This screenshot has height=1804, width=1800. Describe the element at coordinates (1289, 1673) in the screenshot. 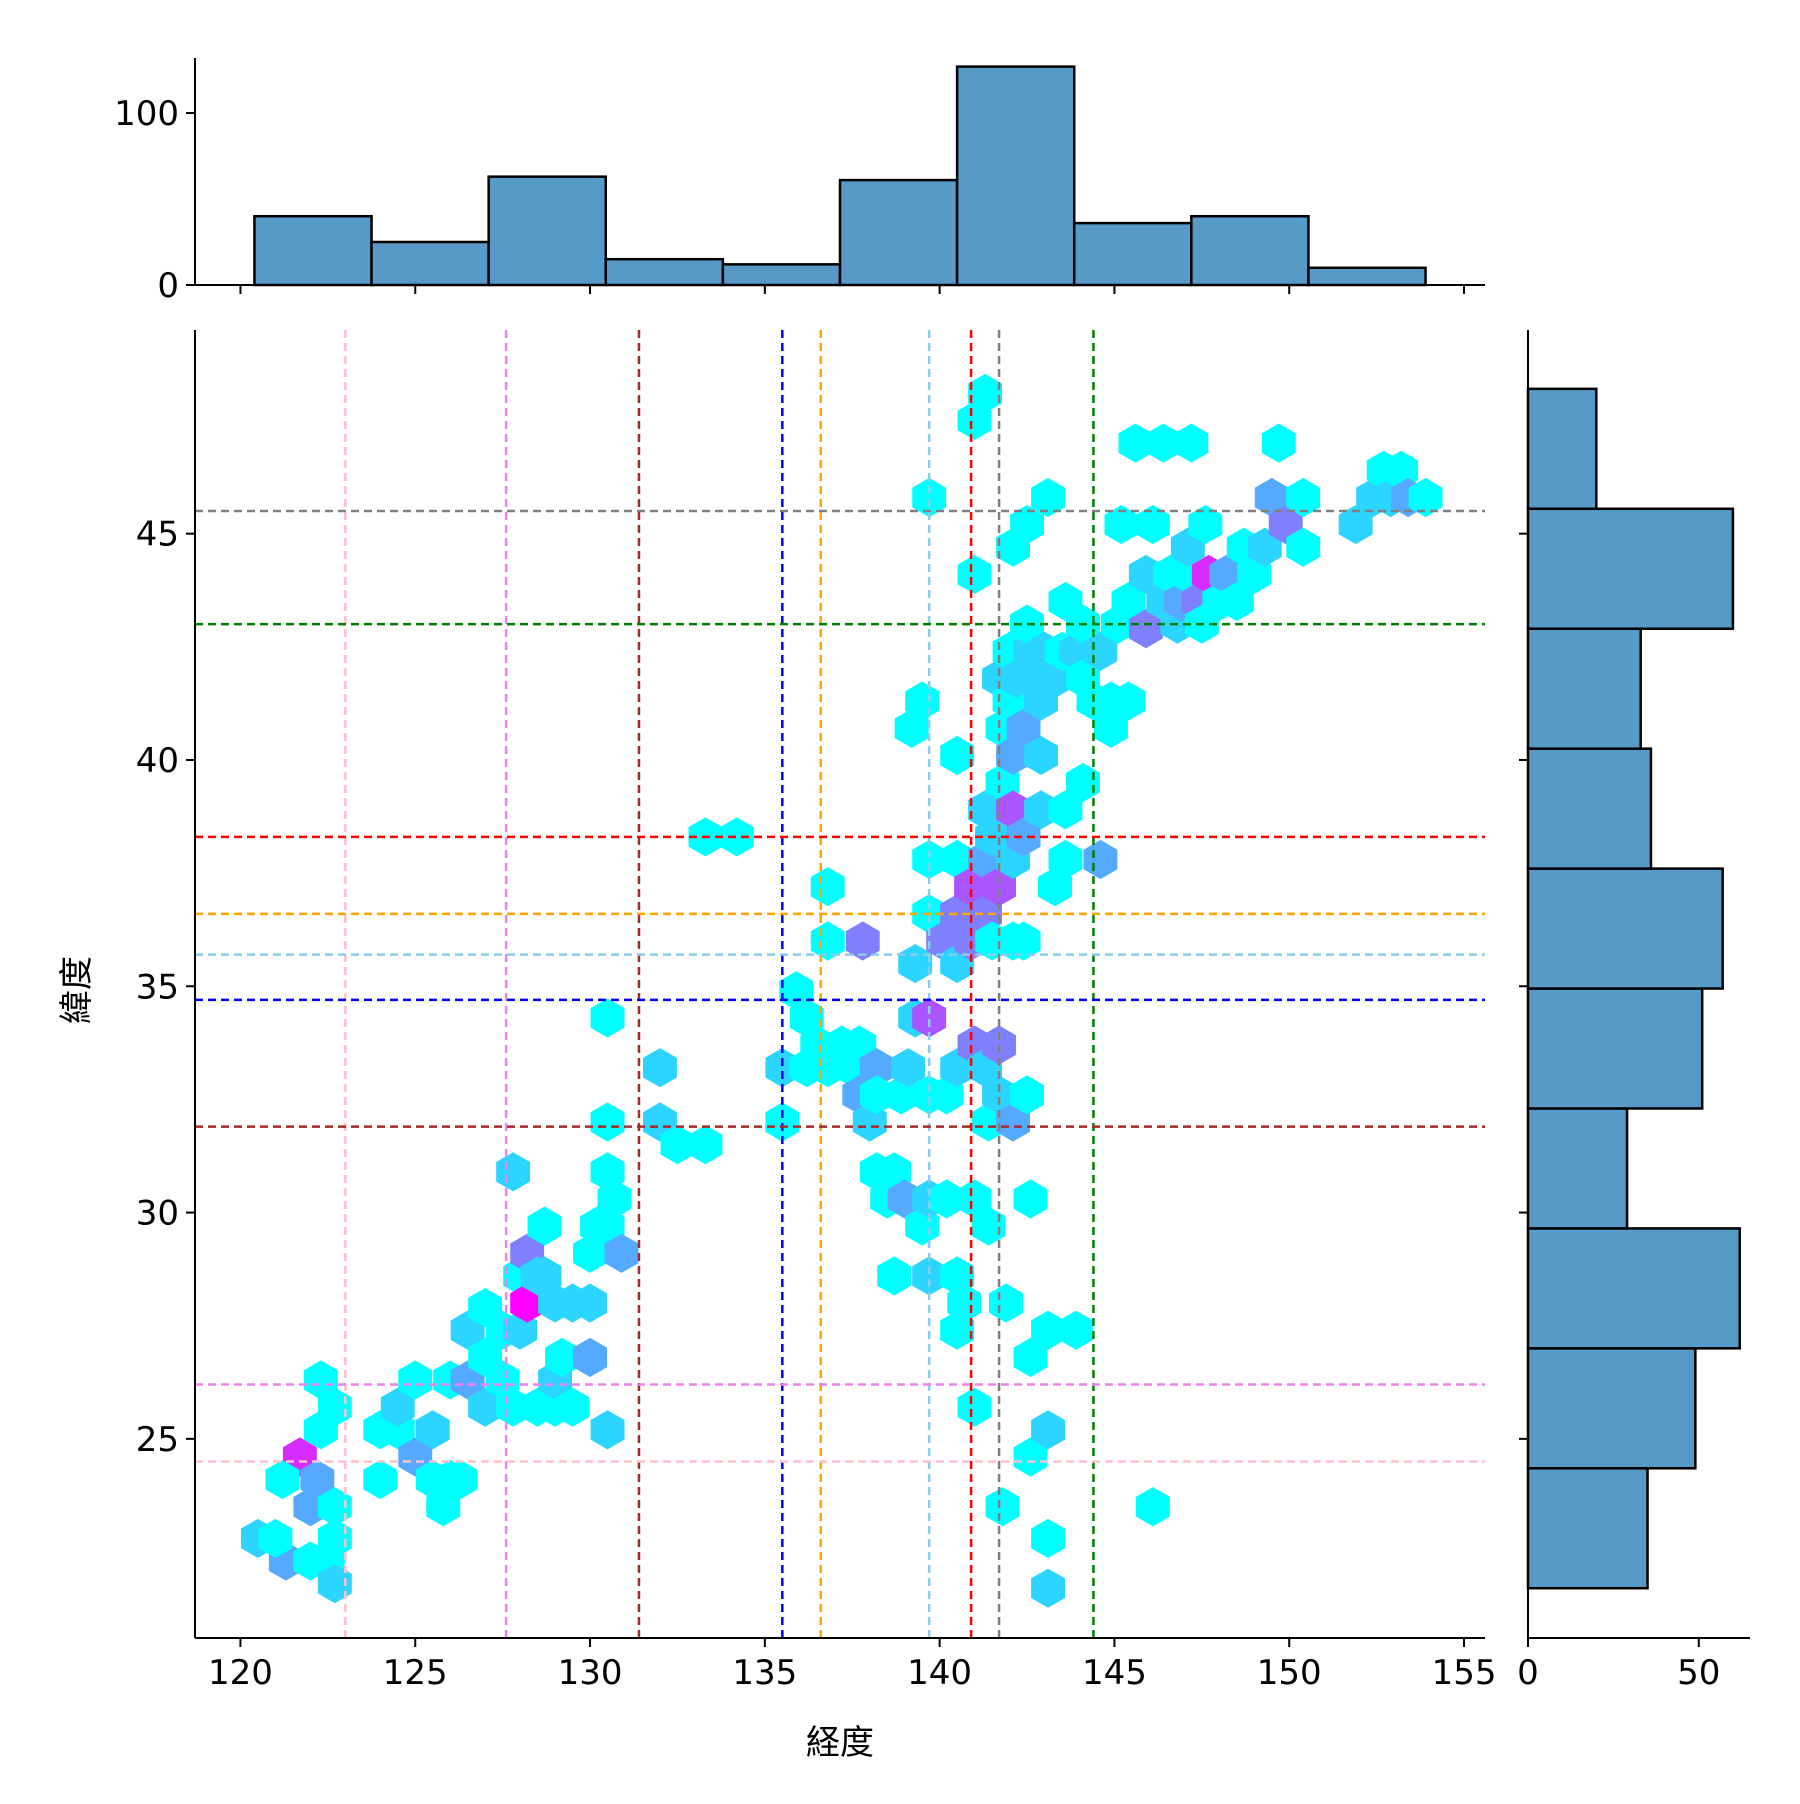

I see `x-tick-label: 150` at that location.